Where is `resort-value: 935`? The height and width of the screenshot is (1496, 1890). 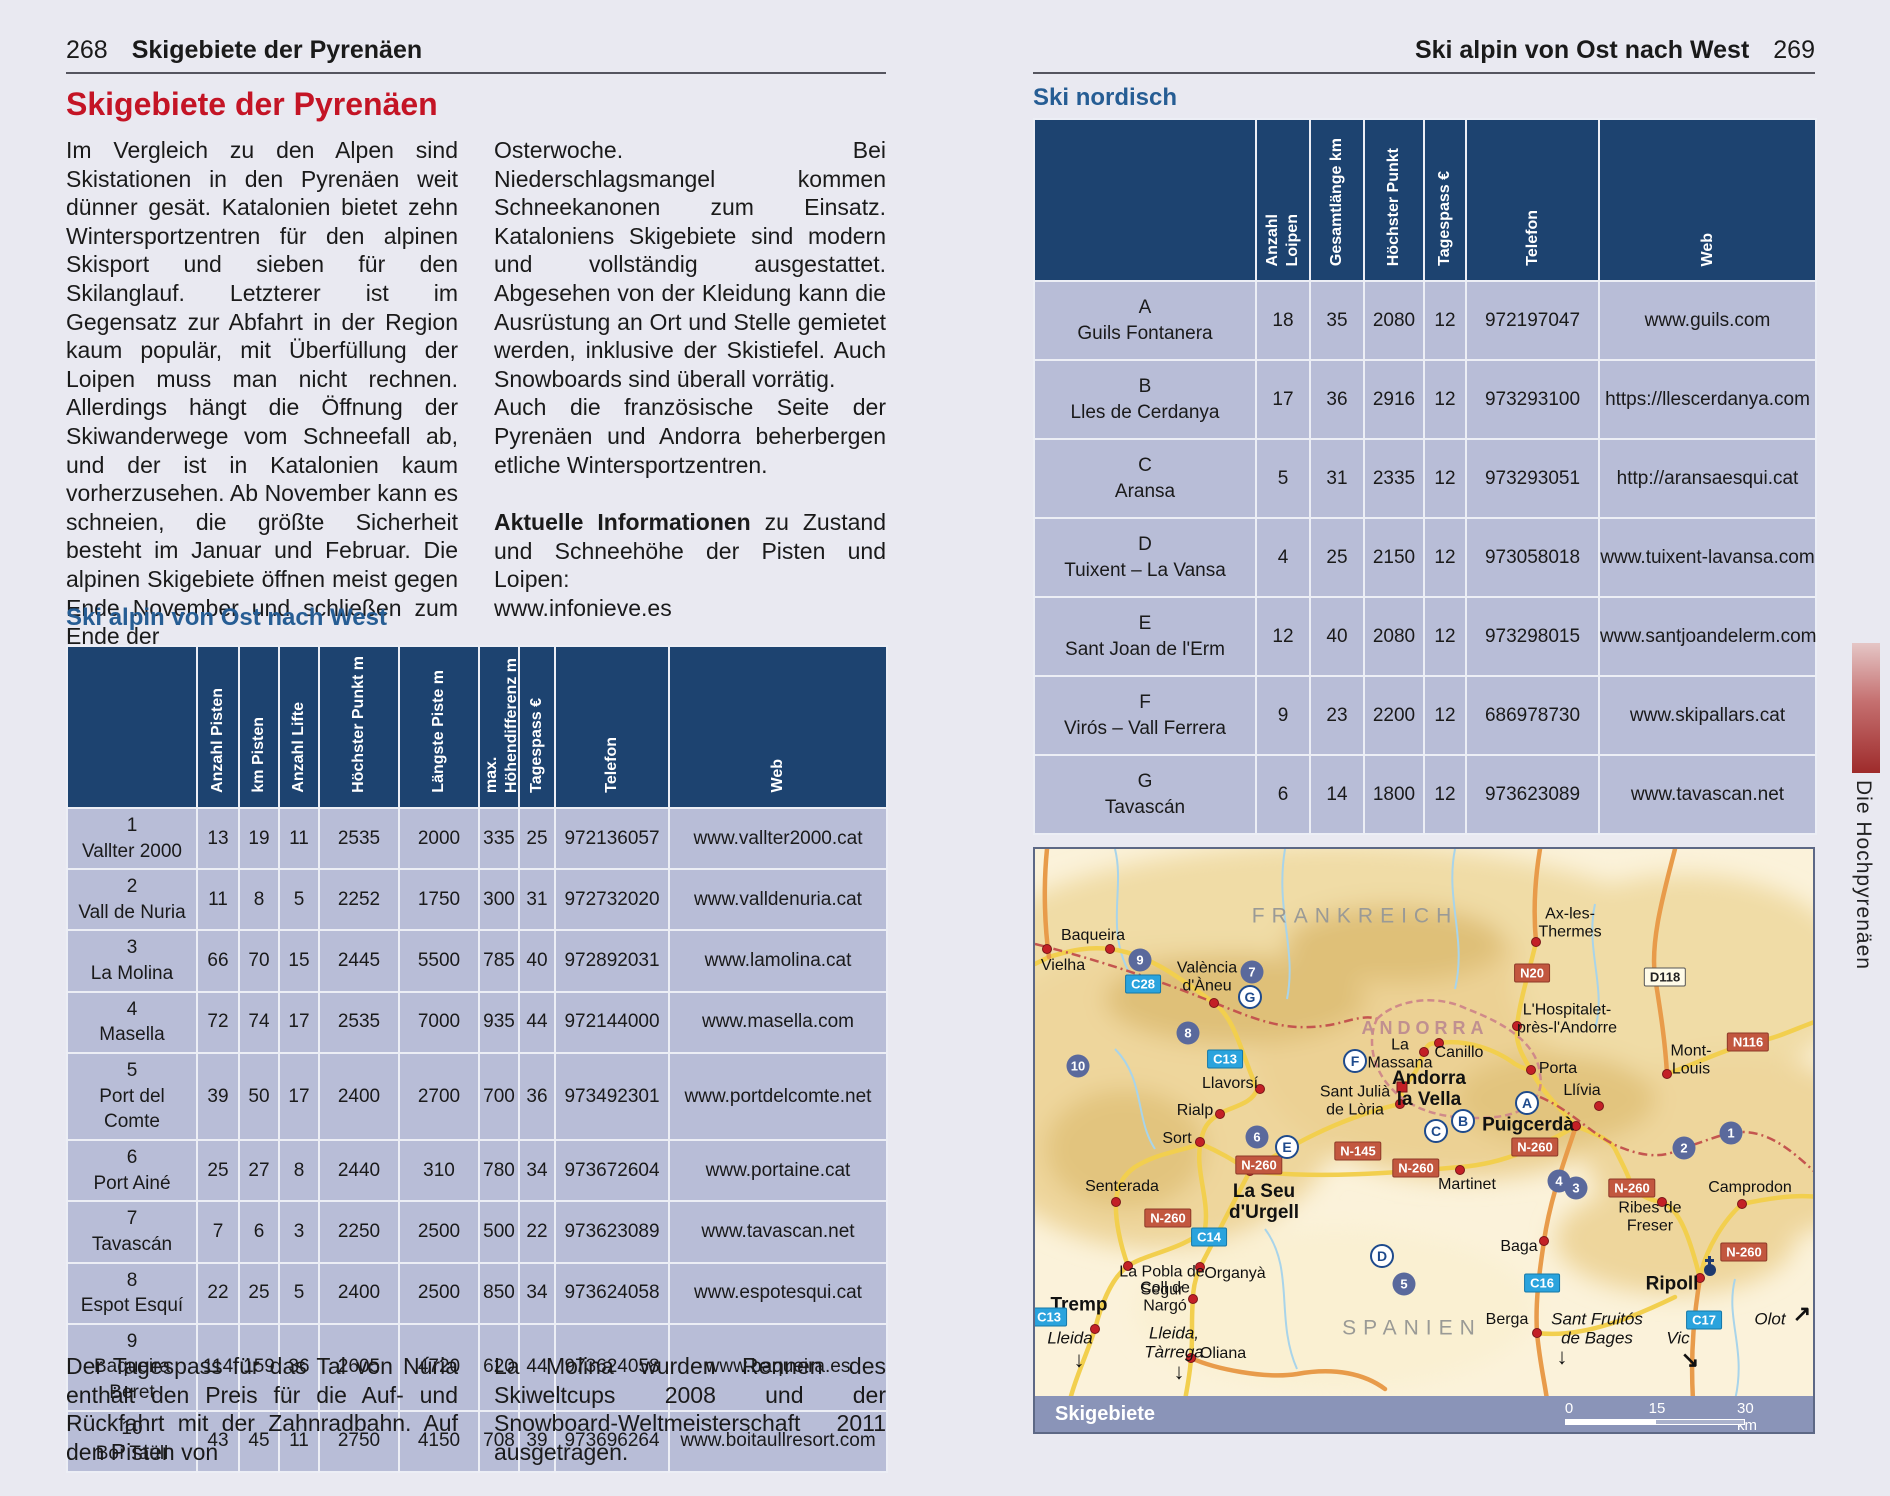
resort-value: 935 is located at coordinates (499, 1022).